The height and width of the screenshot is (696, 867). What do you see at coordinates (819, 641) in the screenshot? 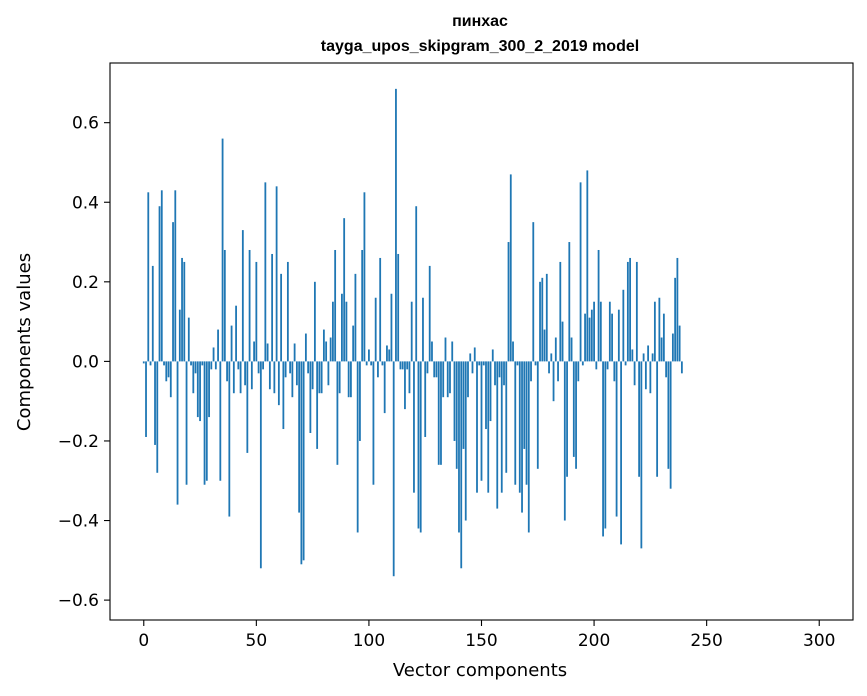
I see `x-tick-label: 300` at bounding box center [819, 641].